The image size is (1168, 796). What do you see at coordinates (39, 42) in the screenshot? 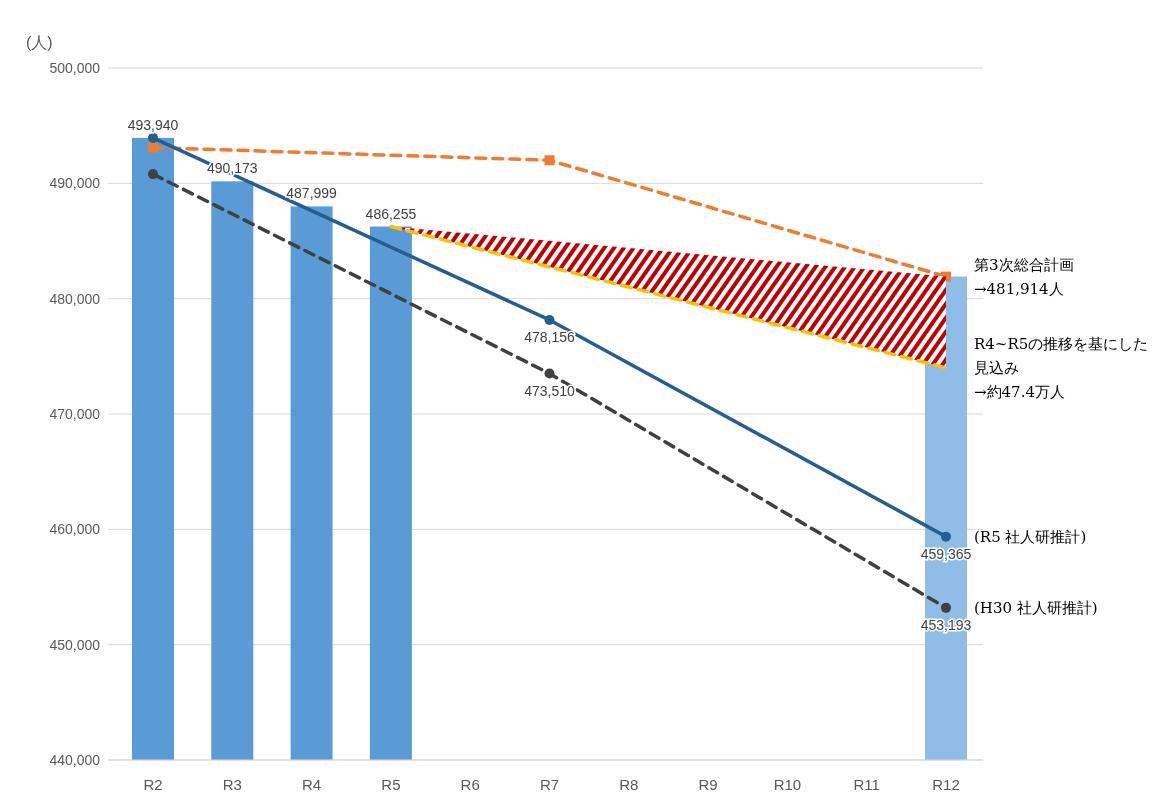
I see `y-axis-title: (人)` at bounding box center [39, 42].